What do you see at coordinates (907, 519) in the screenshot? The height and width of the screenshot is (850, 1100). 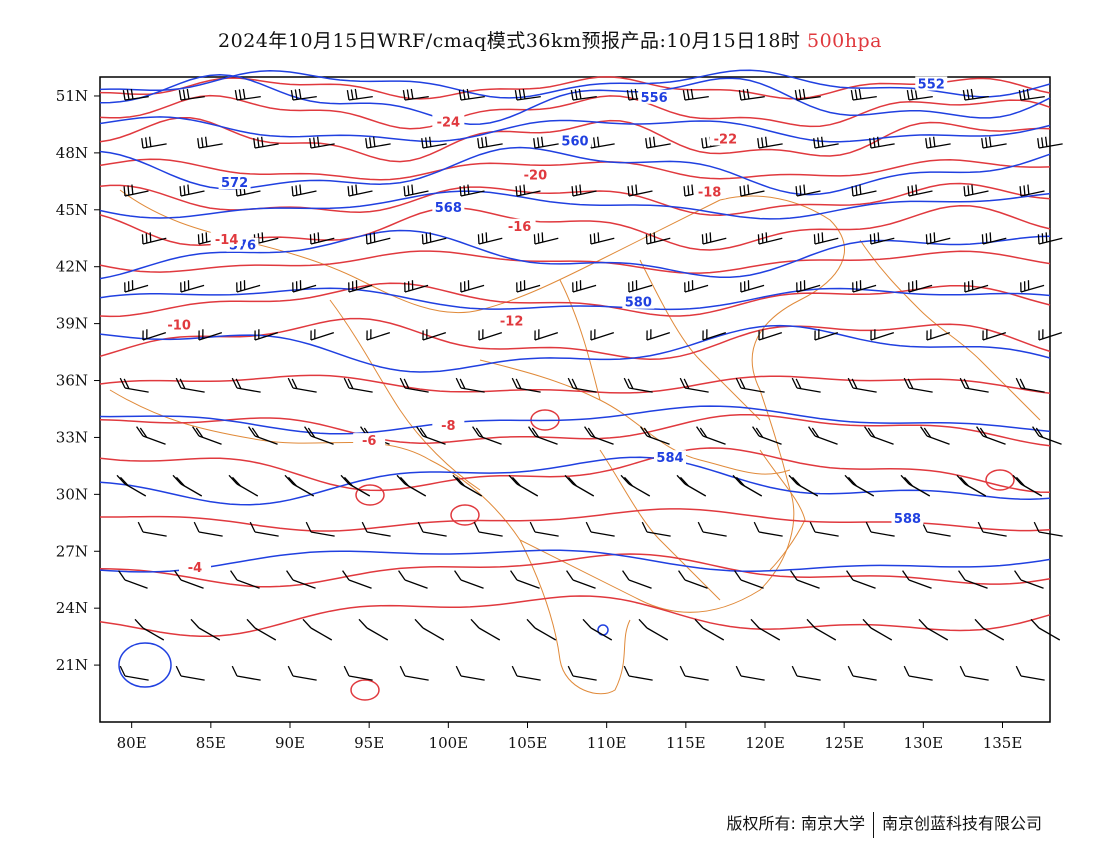 I see `contour-label: 588` at bounding box center [907, 519].